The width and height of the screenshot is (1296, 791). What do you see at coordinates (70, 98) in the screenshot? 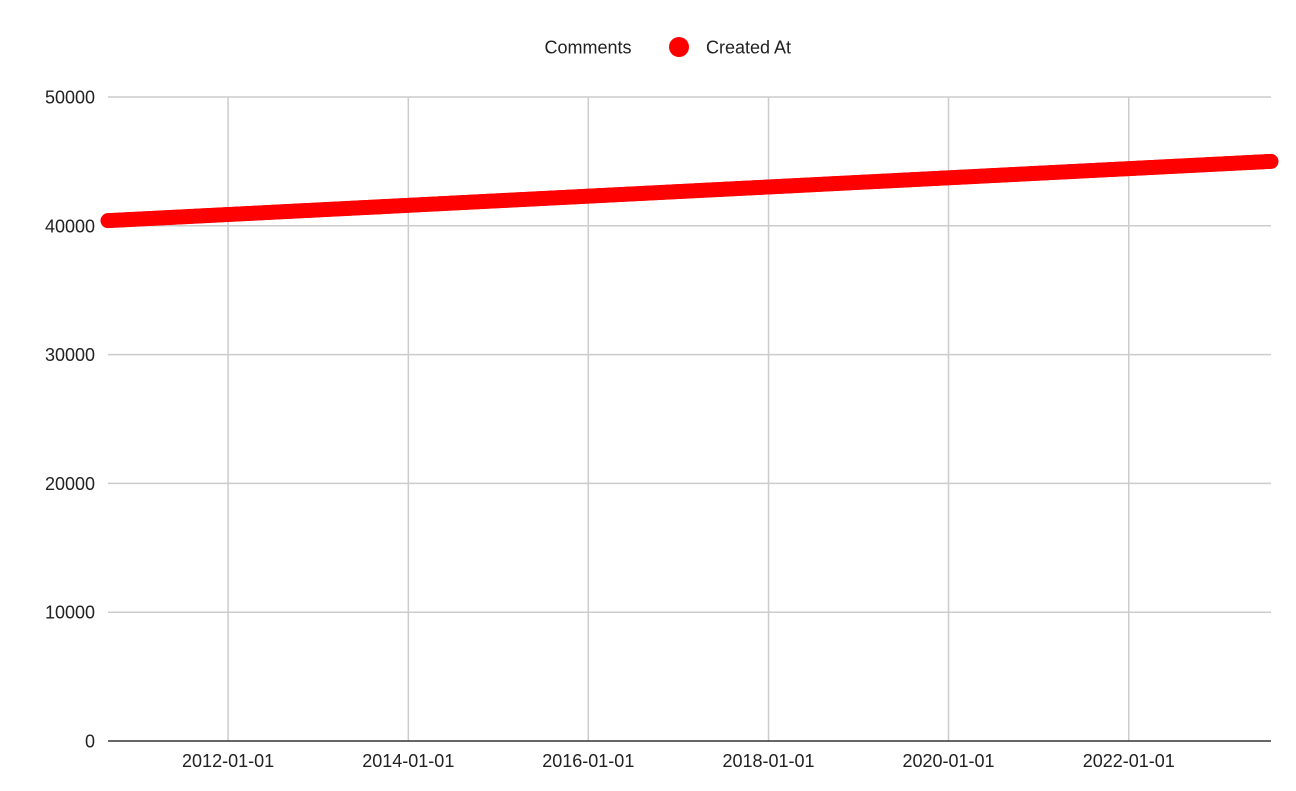
I see `y-tick-label: 50000` at bounding box center [70, 98].